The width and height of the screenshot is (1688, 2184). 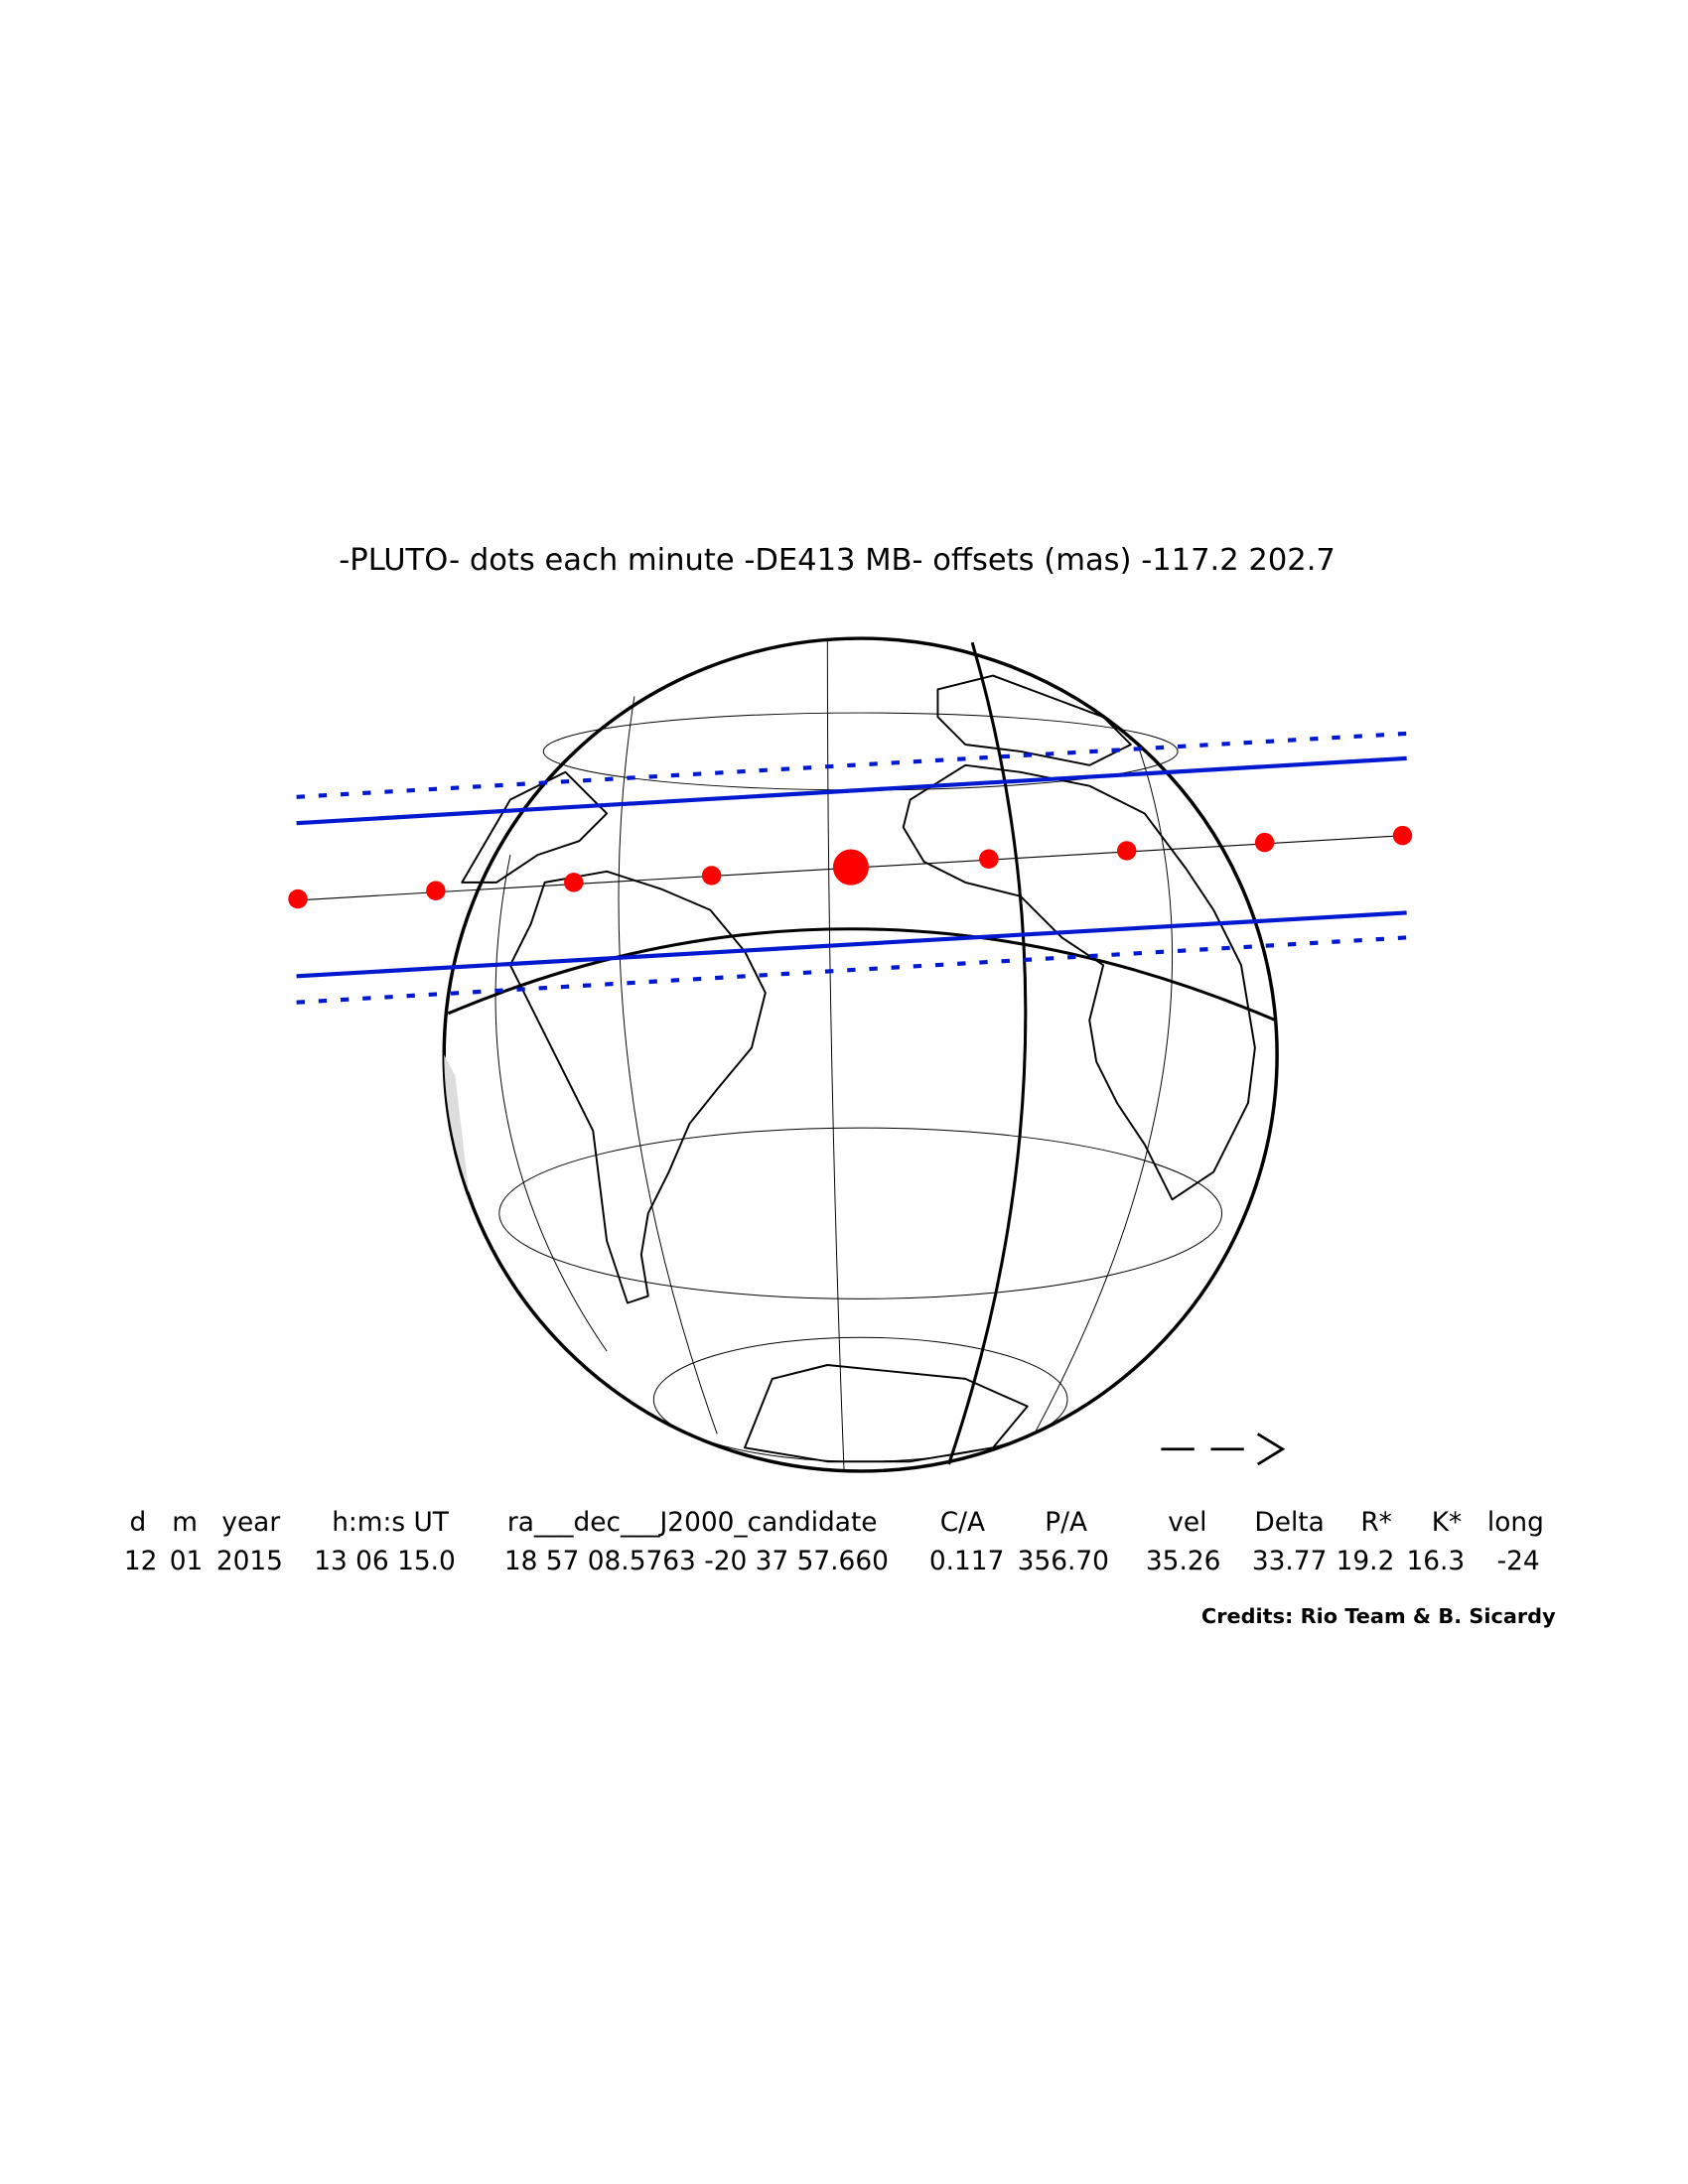 I want to click on direction-arrow, so click(x=1223, y=1449).